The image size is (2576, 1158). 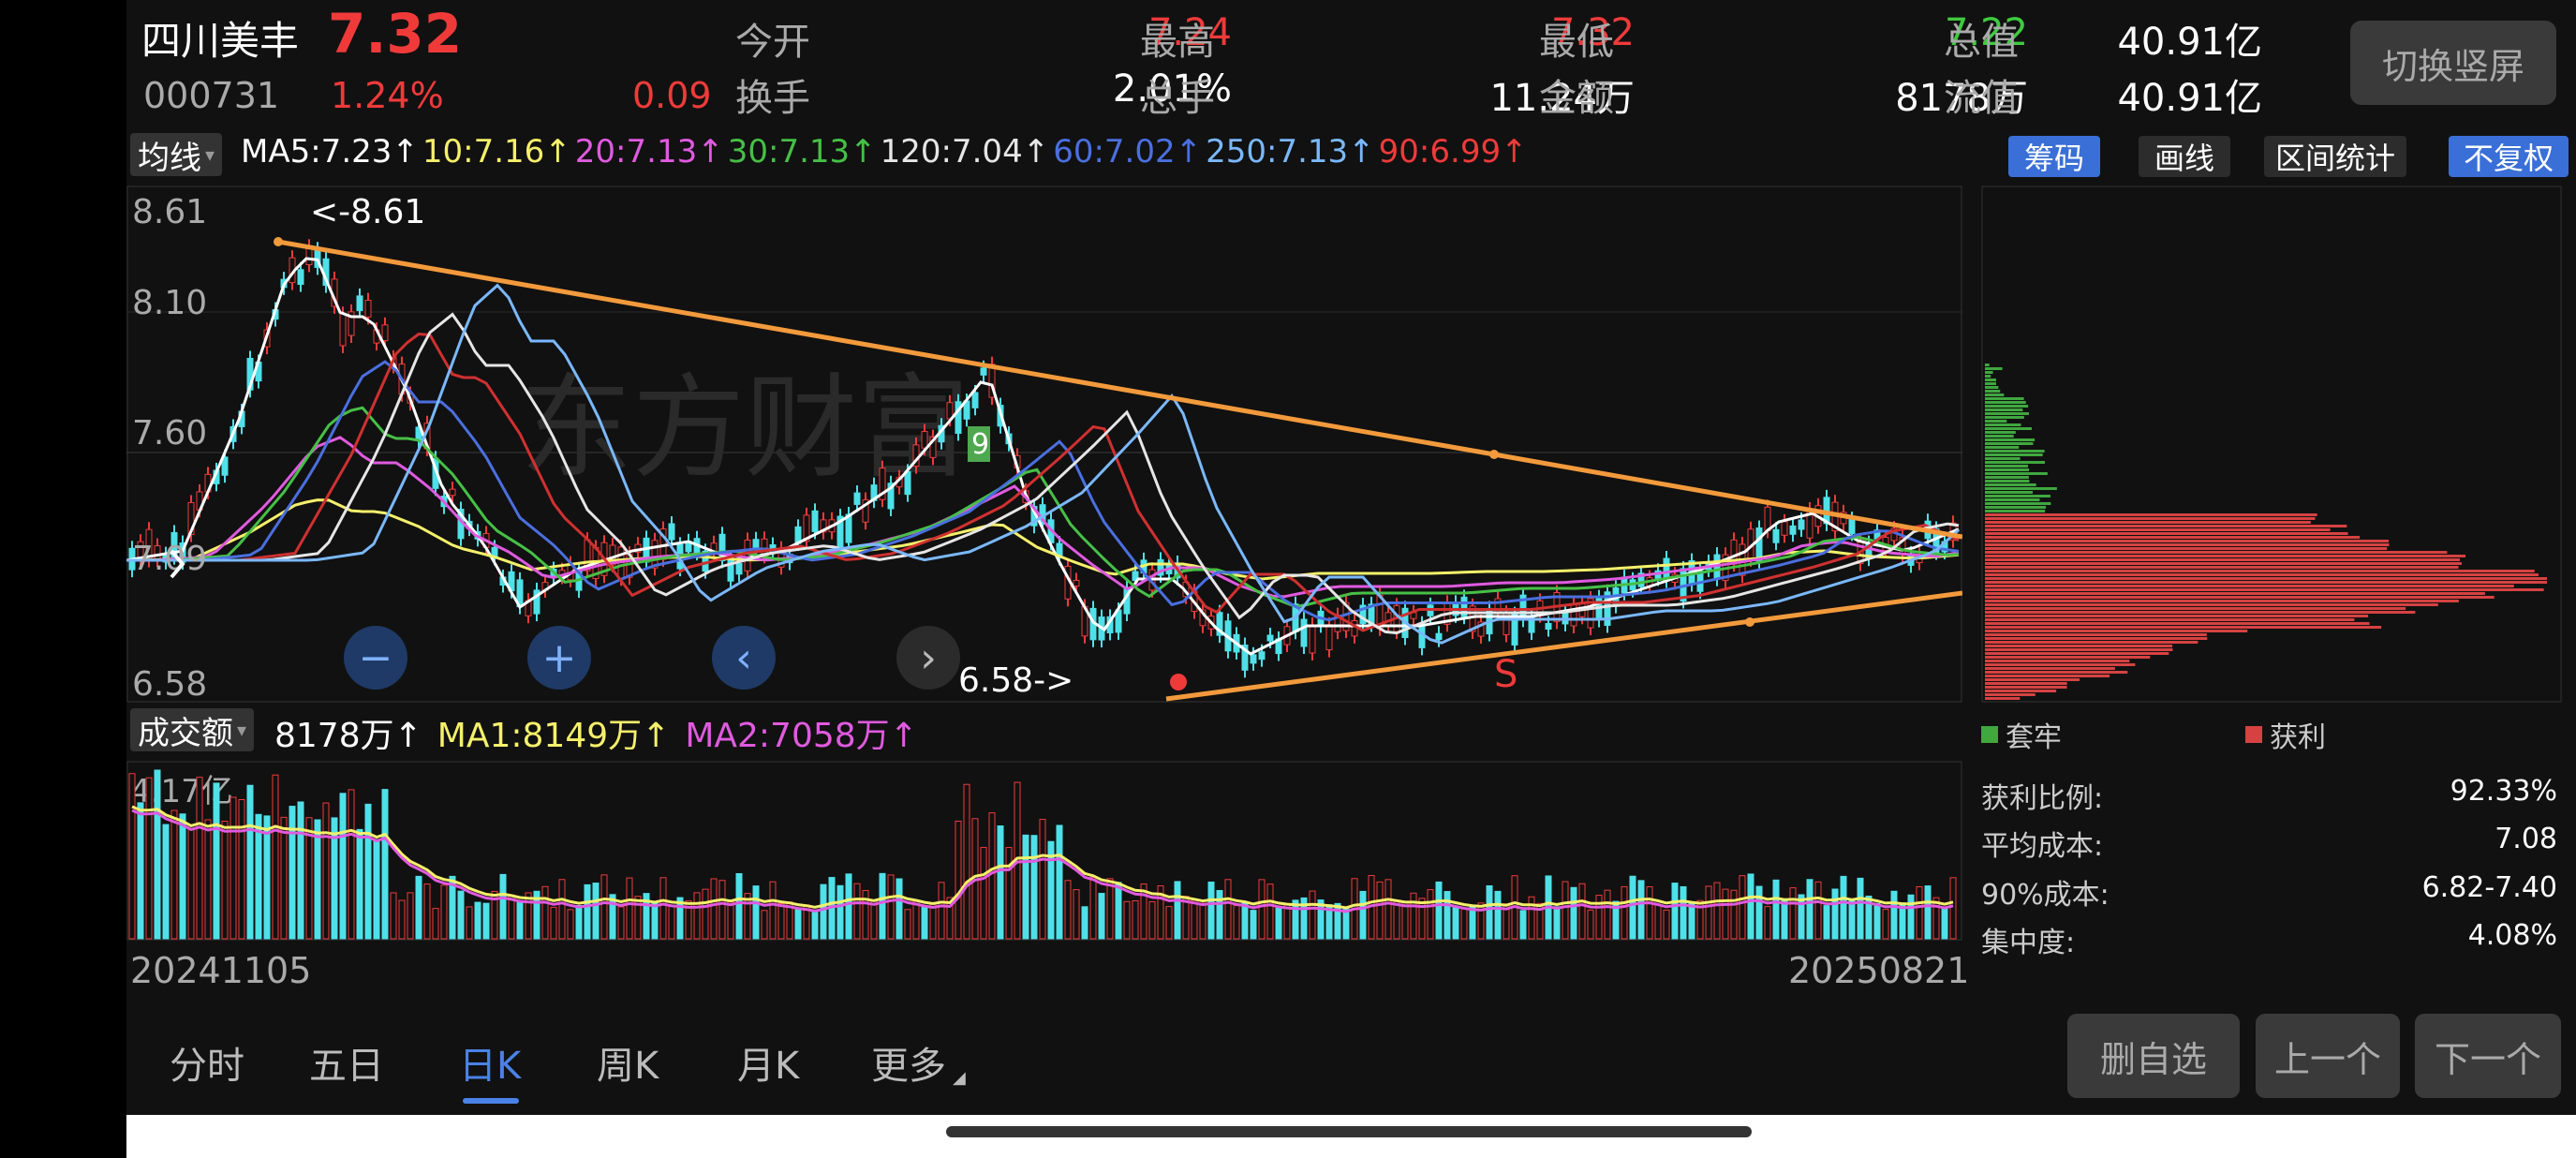 What do you see at coordinates (886, 348) in the screenshot?
I see `trend-line-upper` at bounding box center [886, 348].